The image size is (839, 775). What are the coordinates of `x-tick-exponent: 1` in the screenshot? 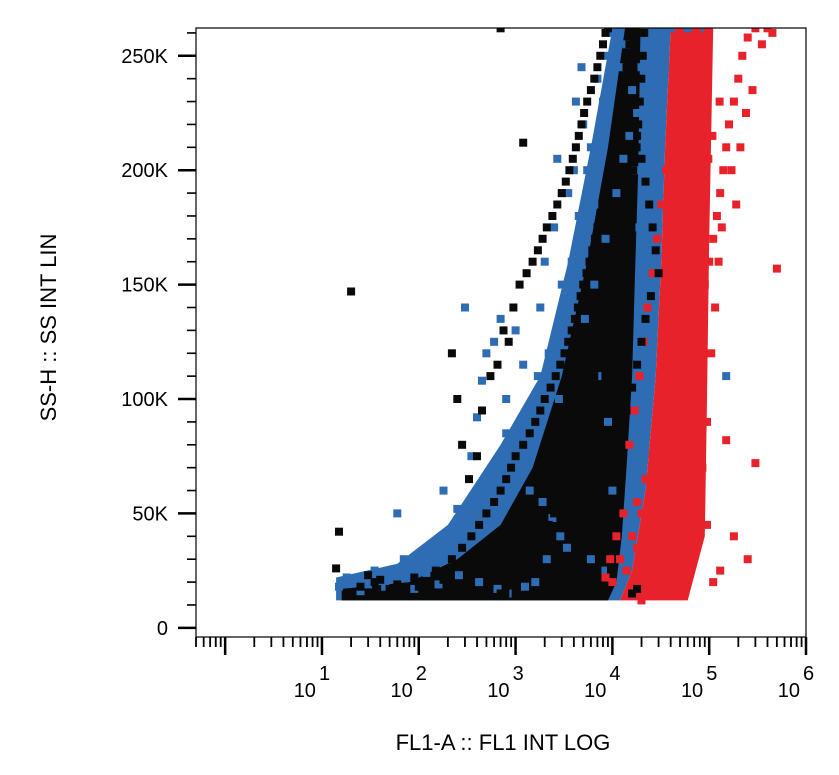 It's located at (324, 674).